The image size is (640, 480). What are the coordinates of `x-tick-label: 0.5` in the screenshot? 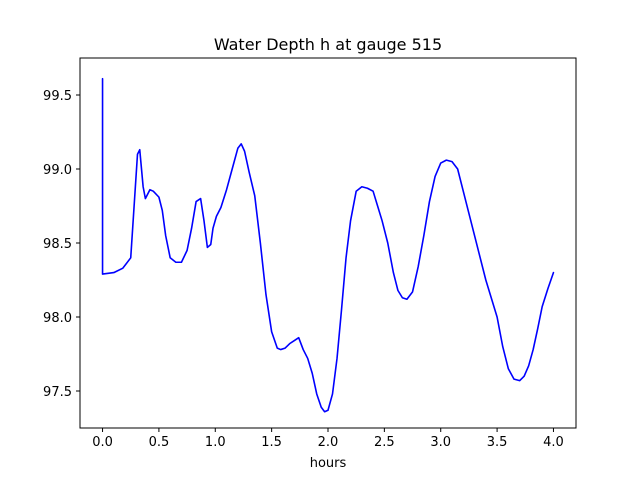 It's located at (159, 442).